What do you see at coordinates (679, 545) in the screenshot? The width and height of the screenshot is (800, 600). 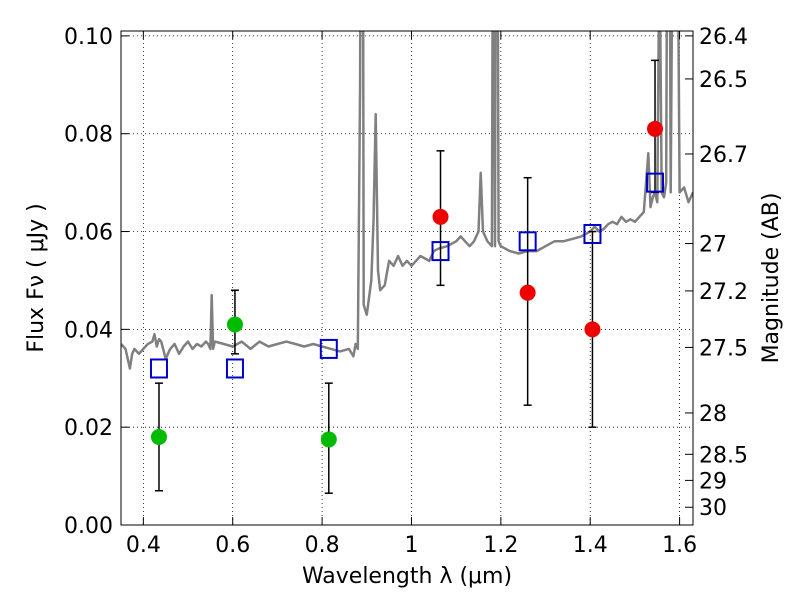 I see `x-tick-label: 1.6` at bounding box center [679, 545].